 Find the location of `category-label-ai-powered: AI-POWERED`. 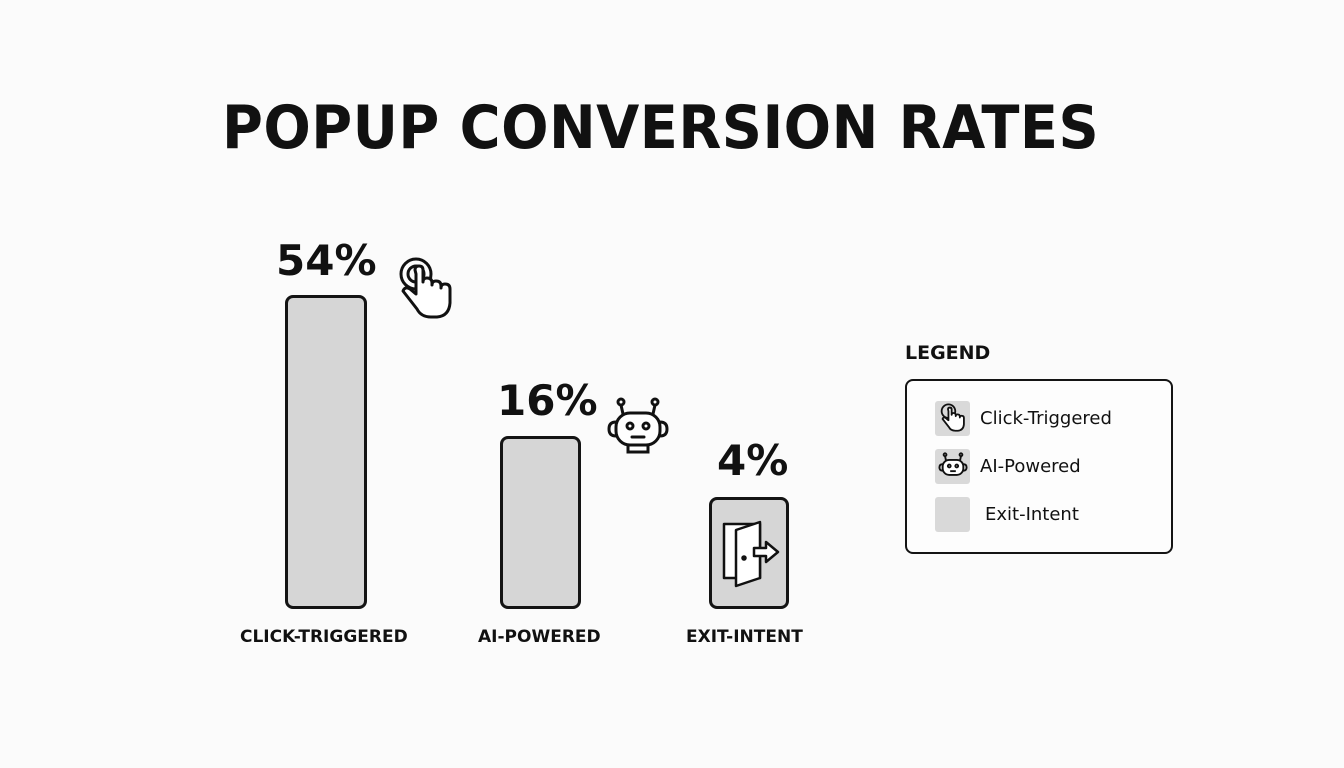

category-label-ai-powered: AI-POWERED is located at coordinates (539, 637).